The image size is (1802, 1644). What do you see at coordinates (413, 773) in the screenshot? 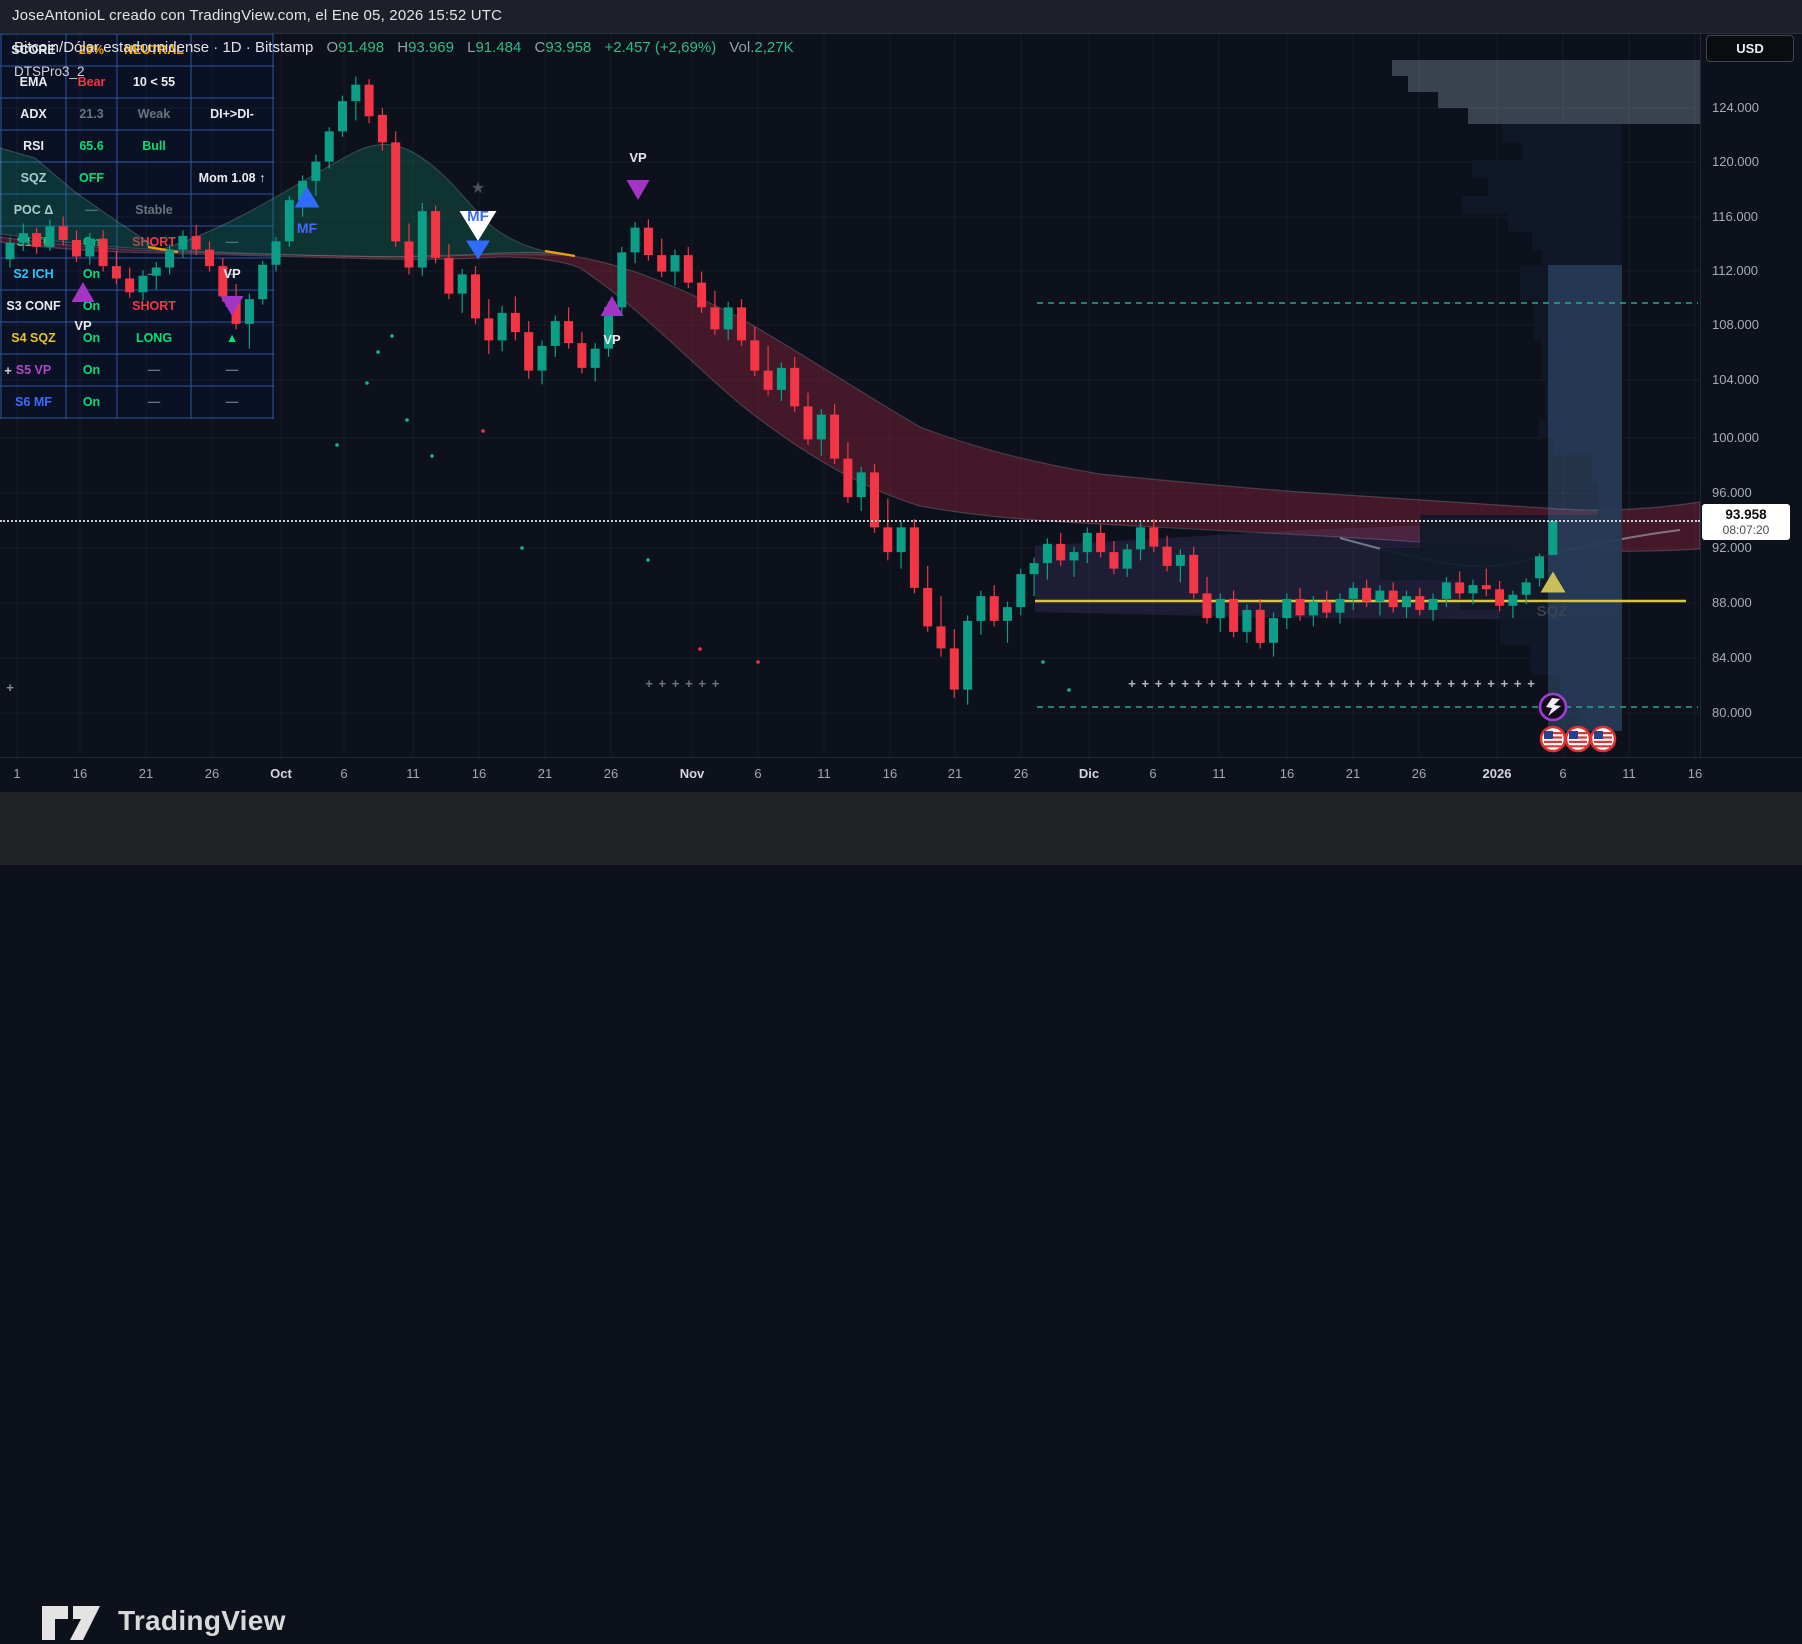
I see `time-tick-label: 11` at bounding box center [413, 773].